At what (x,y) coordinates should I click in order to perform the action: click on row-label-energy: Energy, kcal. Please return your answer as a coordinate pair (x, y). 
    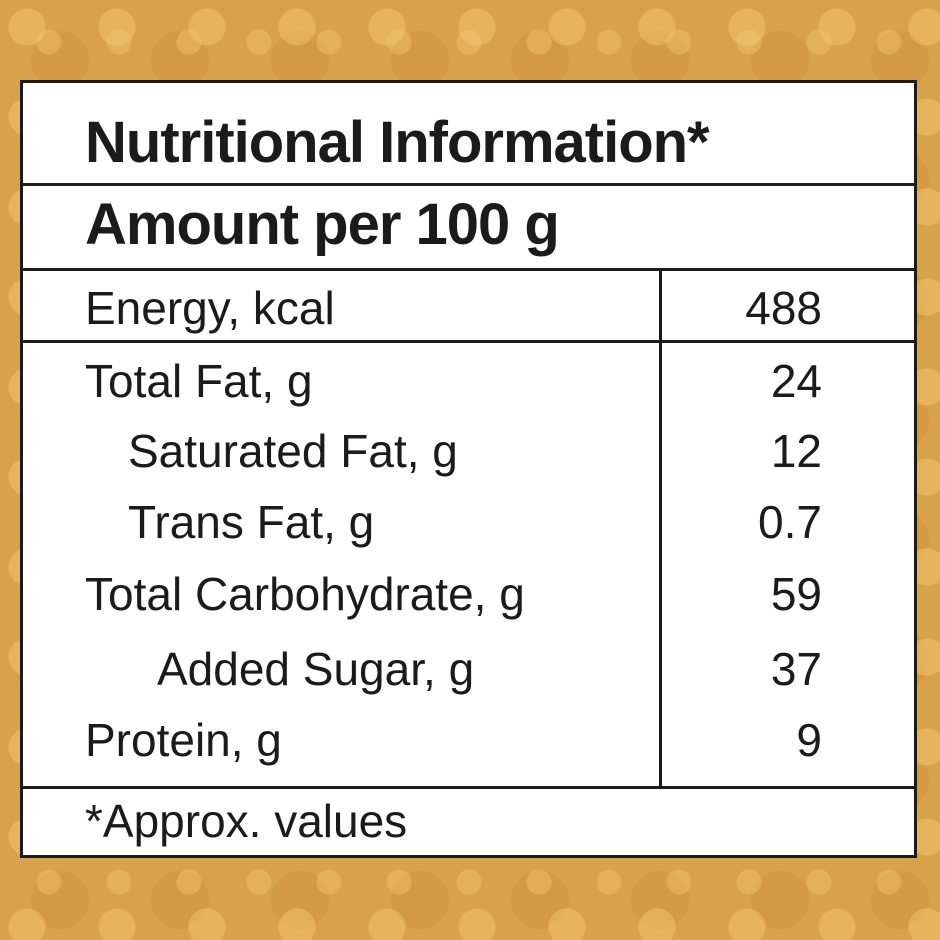
    Looking at the image, I should click on (210, 308).